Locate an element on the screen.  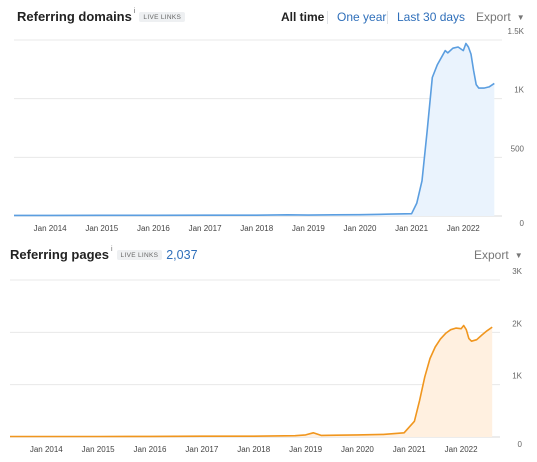
y-tick-label: 1.5K is located at coordinates (516, 31).